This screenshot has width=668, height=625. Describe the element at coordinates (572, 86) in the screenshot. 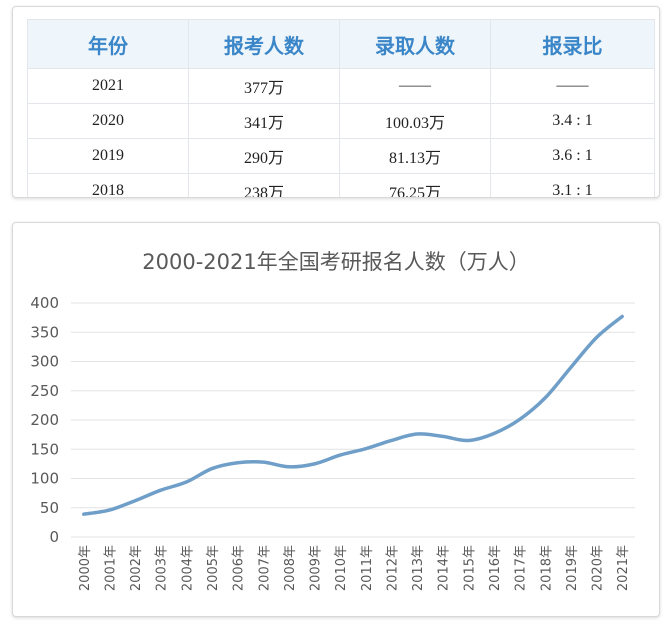

I see `cell-ratio: ——` at that location.